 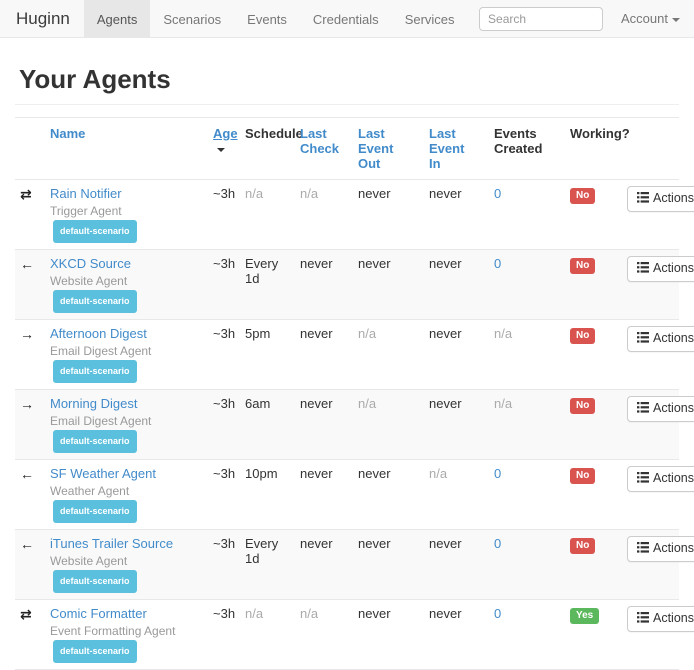 I want to click on sort-desc-icon, so click(x=221, y=149).